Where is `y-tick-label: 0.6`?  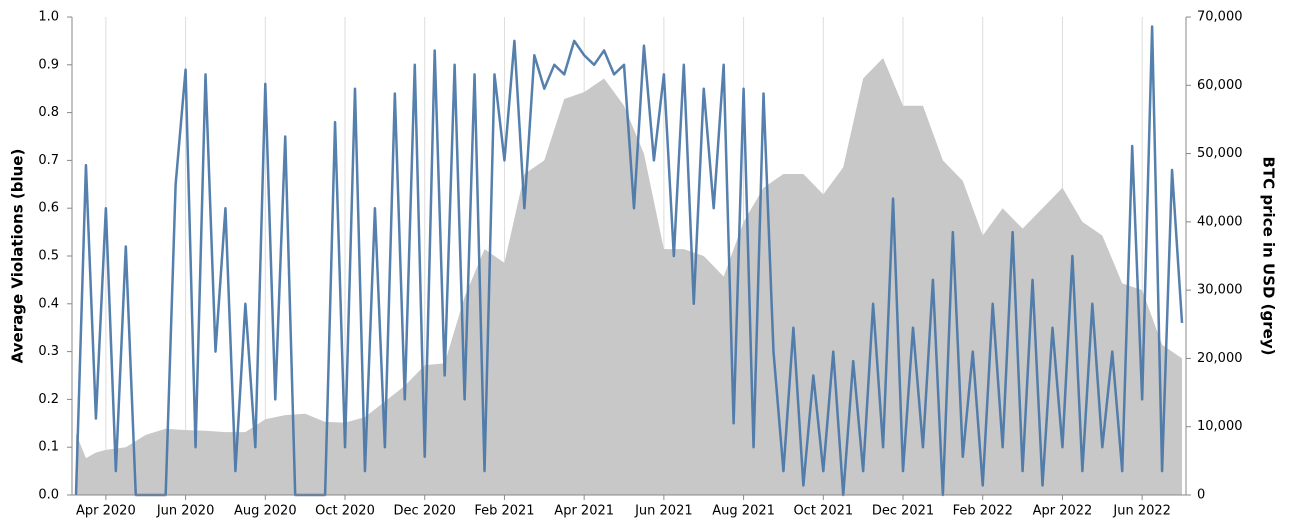
y-tick-label: 0.6 is located at coordinates (48, 208).